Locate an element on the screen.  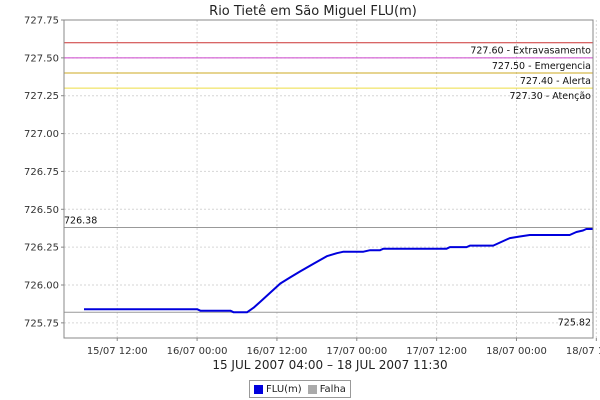
y-tick-label: 726.25 is located at coordinates (41, 248).